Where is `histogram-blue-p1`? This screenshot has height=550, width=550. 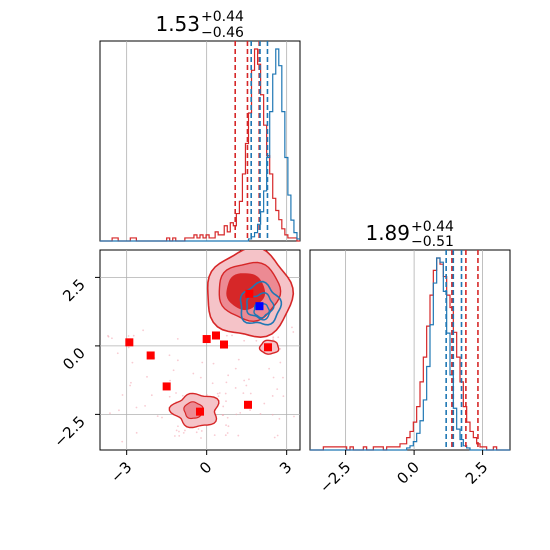 histogram-blue-p1 is located at coordinates (410, 354).